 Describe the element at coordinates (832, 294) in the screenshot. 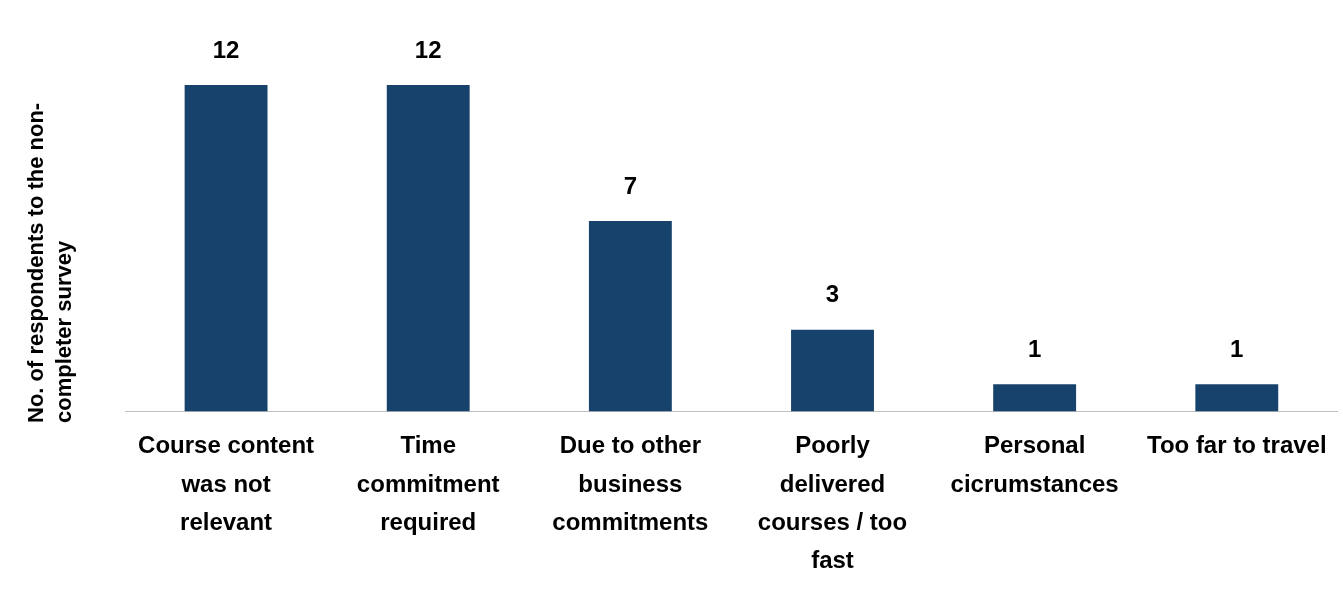

I see `data-label: 3` at that location.